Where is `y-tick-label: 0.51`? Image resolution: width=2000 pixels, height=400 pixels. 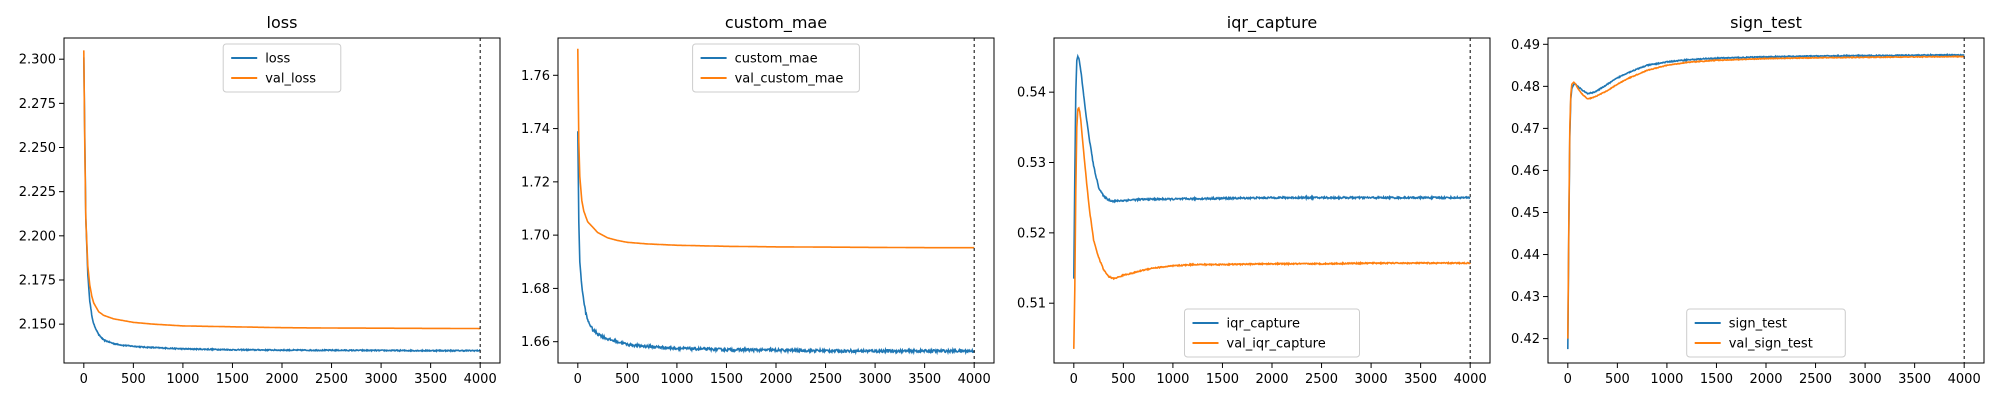 y-tick-label: 0.51 is located at coordinates (1031, 304).